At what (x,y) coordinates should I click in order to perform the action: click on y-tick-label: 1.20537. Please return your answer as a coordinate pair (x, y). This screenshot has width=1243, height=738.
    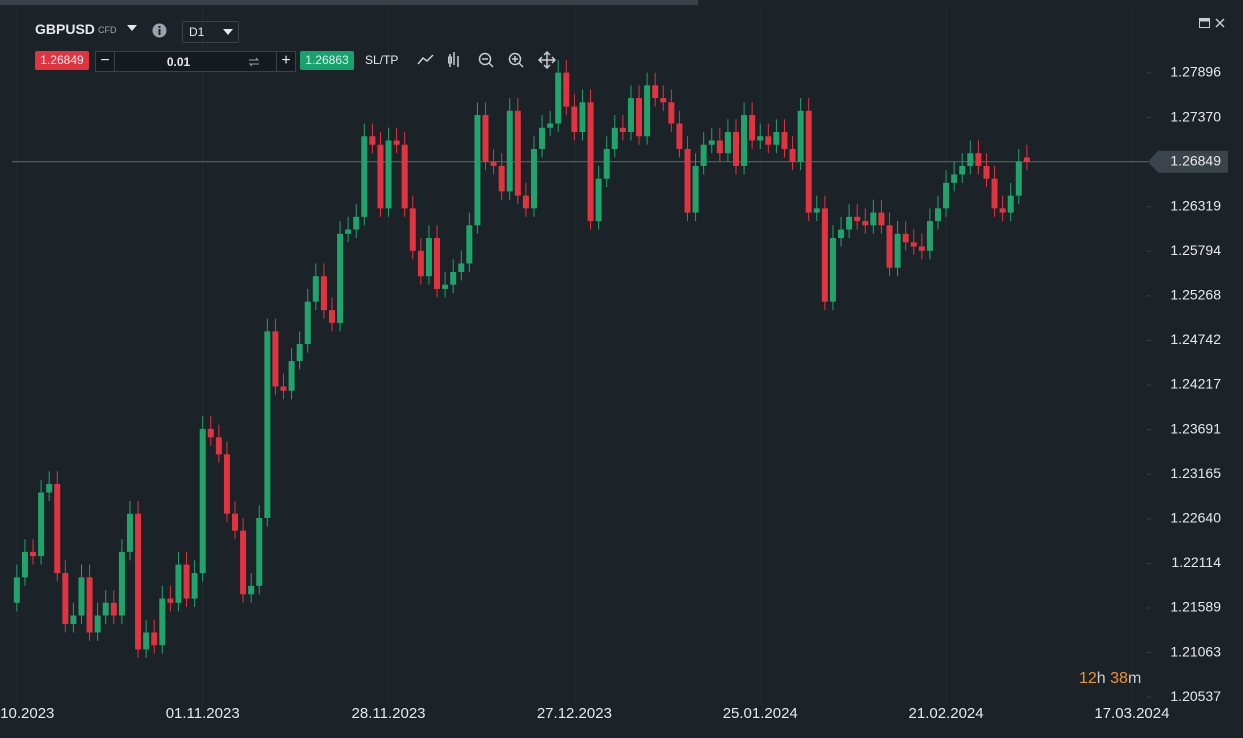
    Looking at the image, I should click on (1195, 696).